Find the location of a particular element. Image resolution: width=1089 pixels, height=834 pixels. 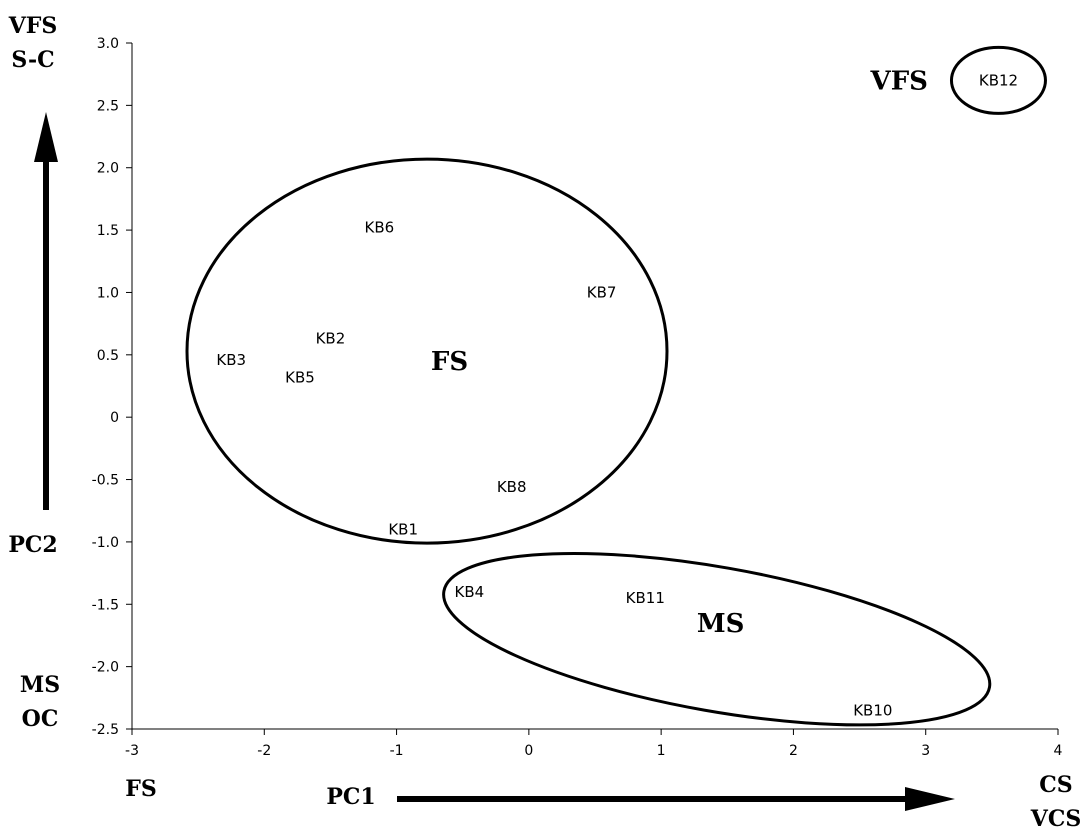

y-tick-label: 0.5 is located at coordinates (108, 356).